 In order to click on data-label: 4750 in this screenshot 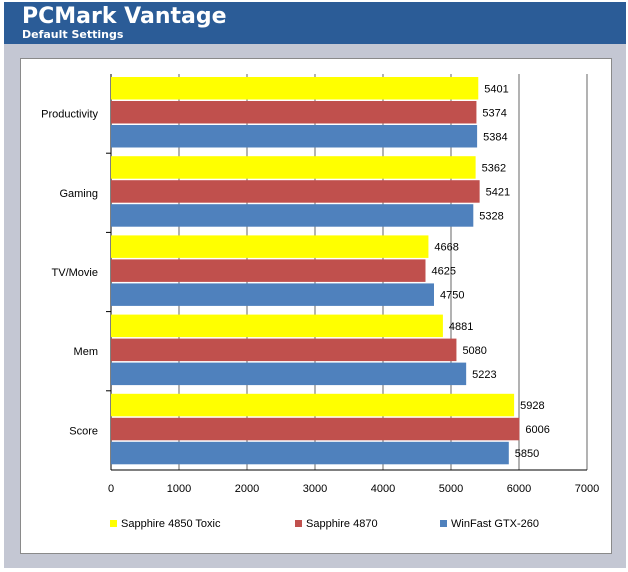, I will do `click(452, 296)`.